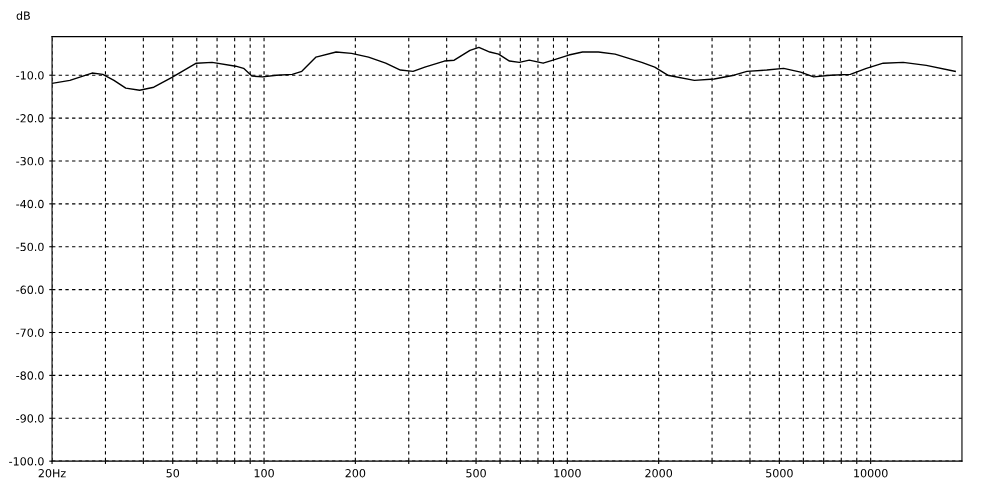 The image size is (1001, 488). I want to click on y-tick-label: -20.0, so click(30, 118).